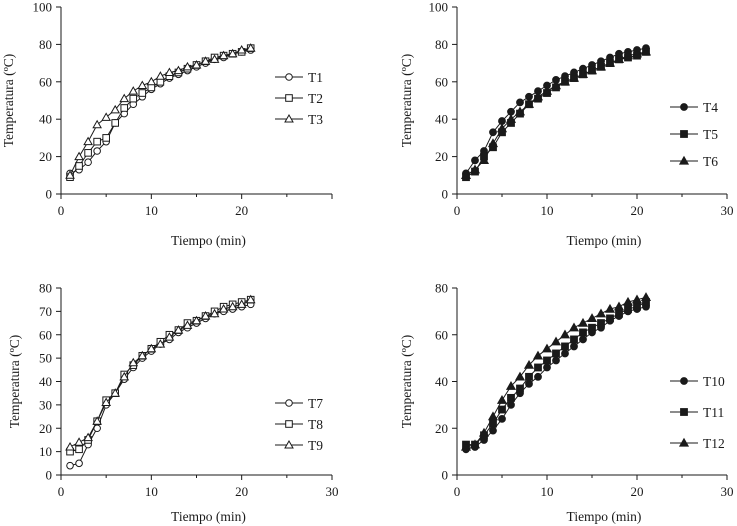 The width and height of the screenshot is (737, 526). What do you see at coordinates (299, 77) in the screenshot?
I see `legend-entry-t1: T1` at bounding box center [299, 77].